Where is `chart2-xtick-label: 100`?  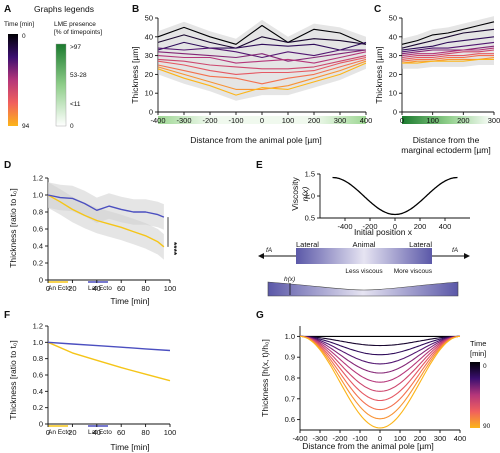 chart2-xtick-label: 100 is located at coordinates (170, 288).